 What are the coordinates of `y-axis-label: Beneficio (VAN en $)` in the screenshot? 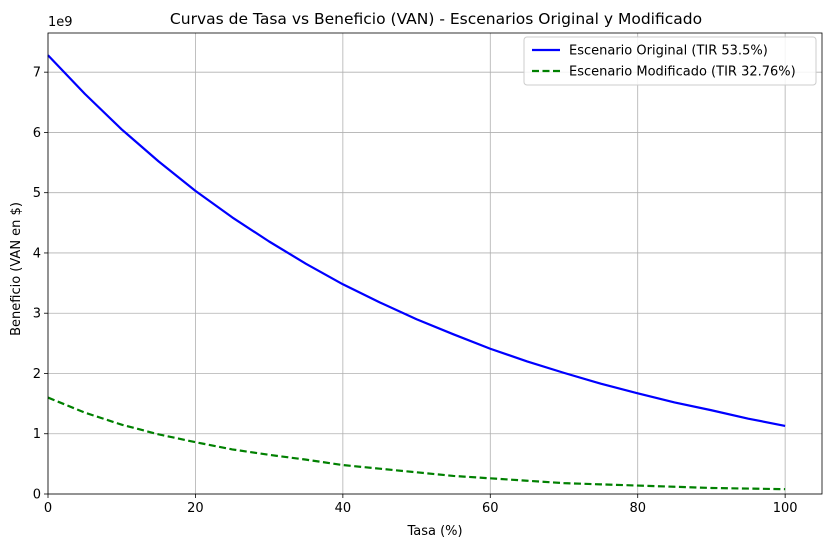 It's located at (16, 269).